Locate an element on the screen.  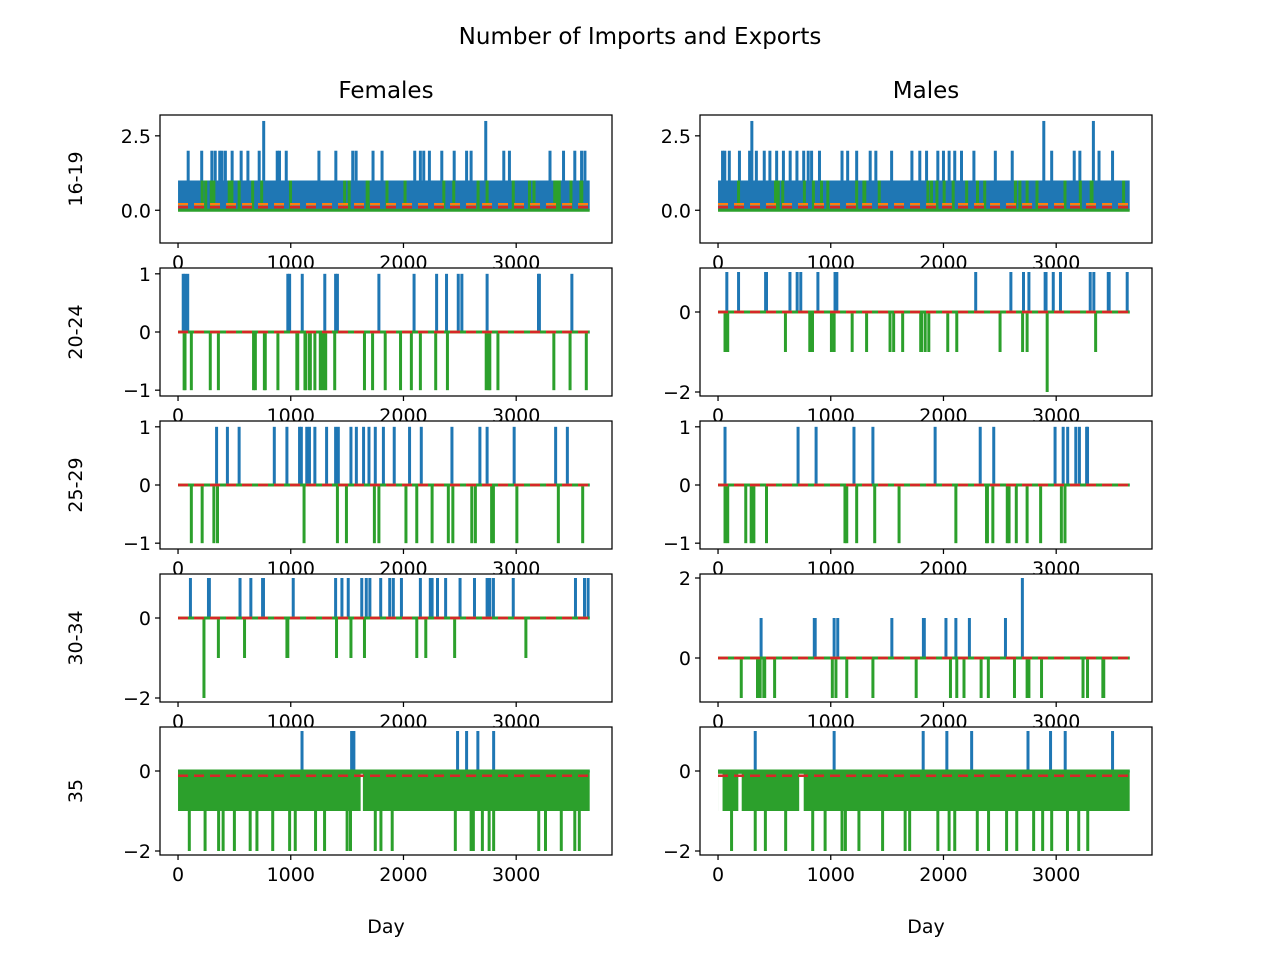
panel-35-females: −2 0 0 1000 2000 3000 35 is located at coordinates (339, 806).